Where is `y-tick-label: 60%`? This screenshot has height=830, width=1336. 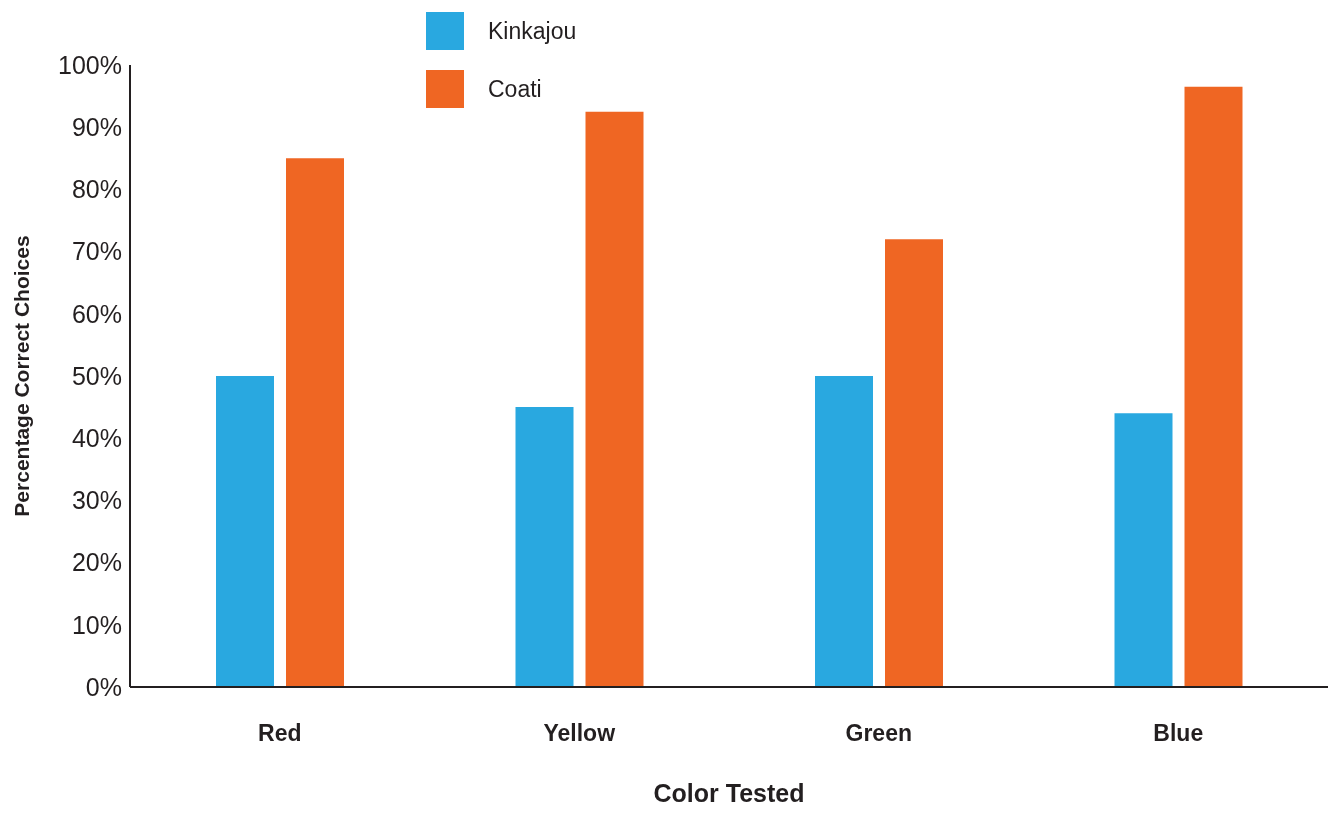
y-tick-label: 60% is located at coordinates (96, 313).